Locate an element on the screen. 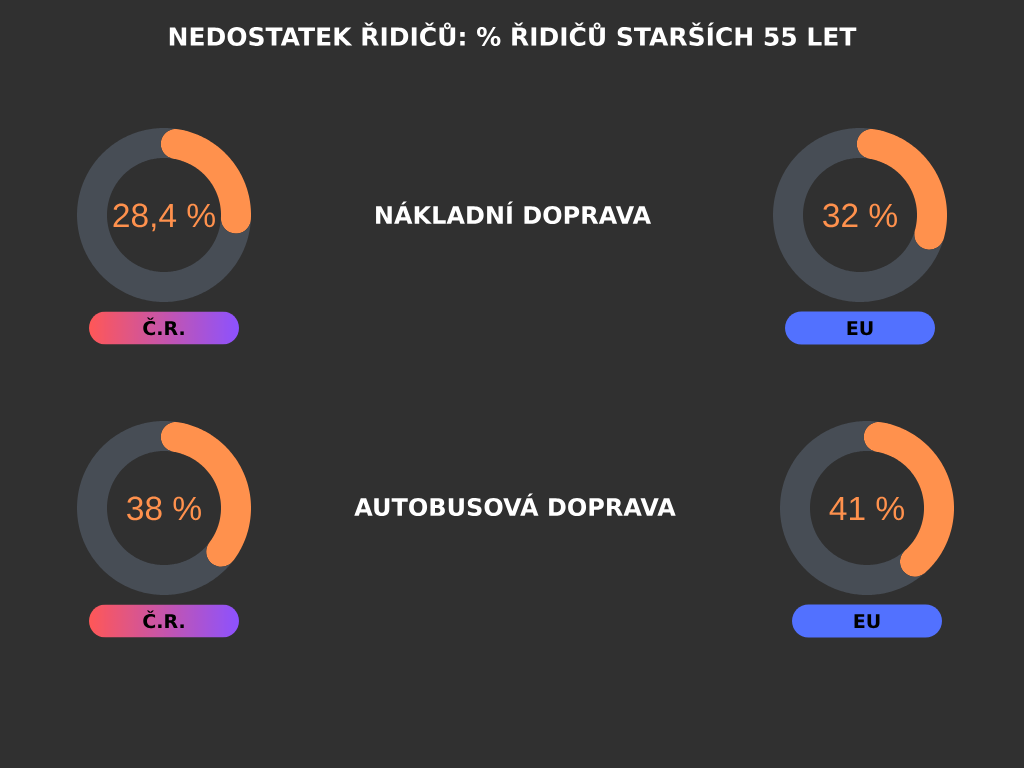 Image resolution: width=1024 pixels, height=768 pixels. text: NEDOSTATEK ŘIDIČŮ: % ŘIDIČŮ STARŠÍCH 55 LET is located at coordinates (513, 34).